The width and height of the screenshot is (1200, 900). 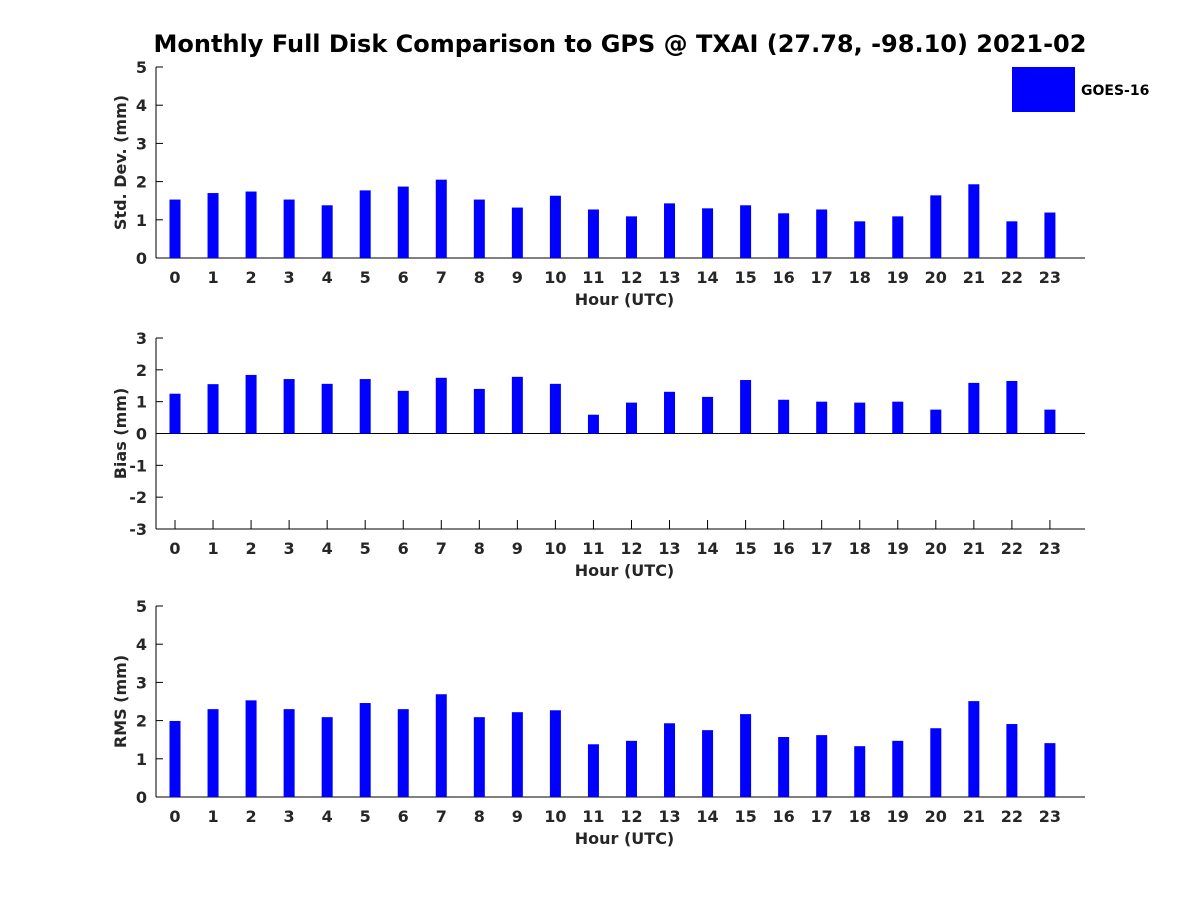 What do you see at coordinates (745, 816) in the screenshot?
I see `x-tick-label: 15` at bounding box center [745, 816].